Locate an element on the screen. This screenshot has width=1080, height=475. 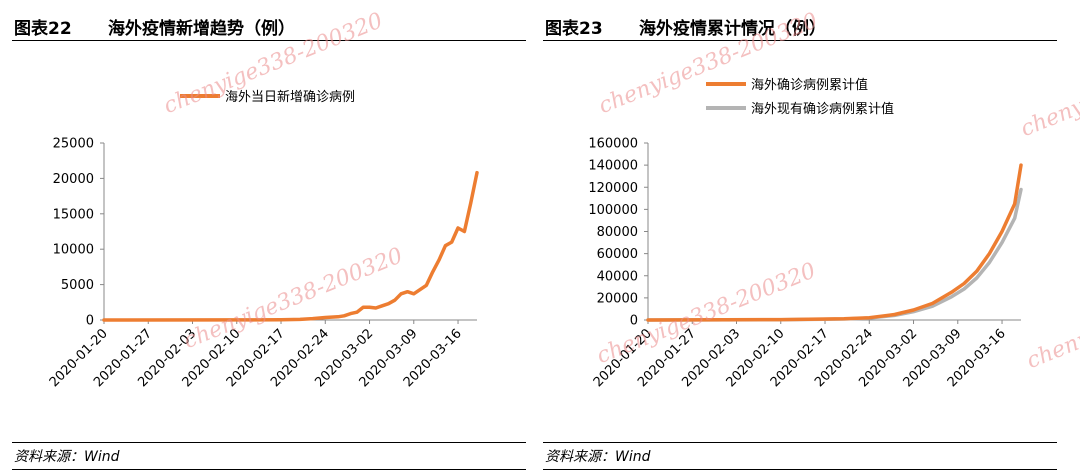
figure-title: 海外疫情新增趋势（例） is located at coordinates (201, 29).